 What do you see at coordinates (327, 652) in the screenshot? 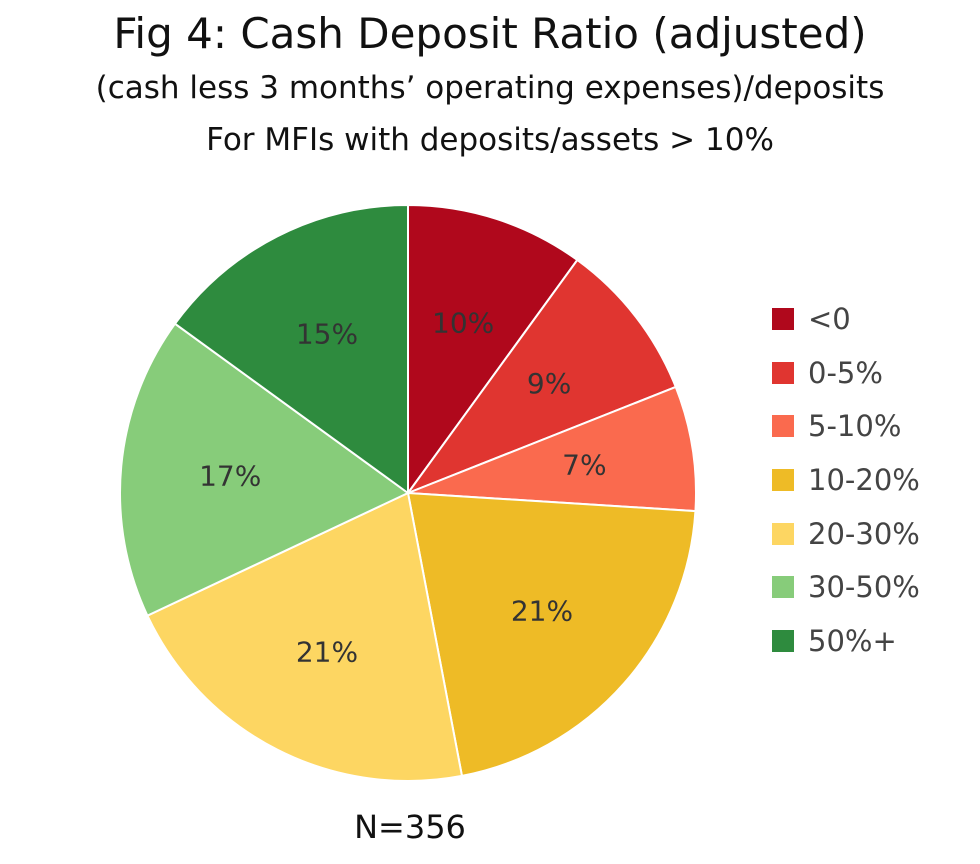
I see `pie-data-label-4: 21%` at bounding box center [327, 652].